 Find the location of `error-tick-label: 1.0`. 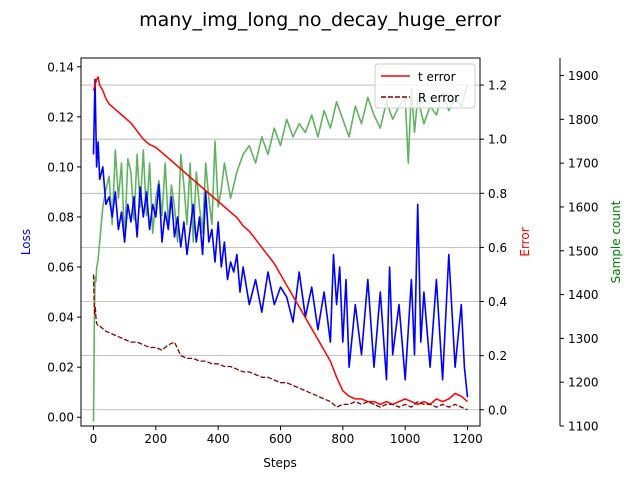

error-tick-label: 1.0 is located at coordinates (497, 140).